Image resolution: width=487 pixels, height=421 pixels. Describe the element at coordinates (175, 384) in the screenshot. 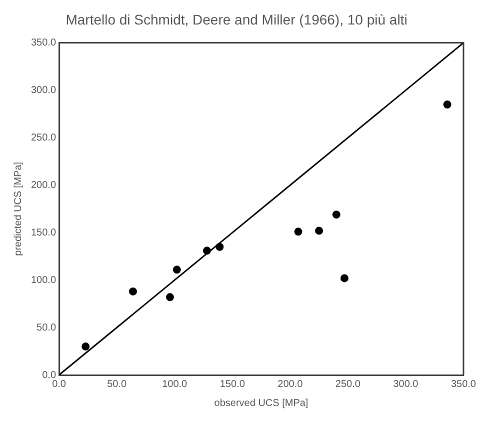

I see `x-tick-label: 100.0` at that location.